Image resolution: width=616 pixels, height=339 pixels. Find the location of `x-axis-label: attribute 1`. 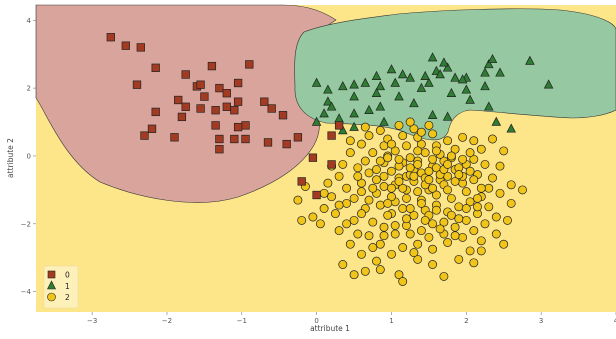

x-axis-label: attribute 1 is located at coordinates (330, 328).